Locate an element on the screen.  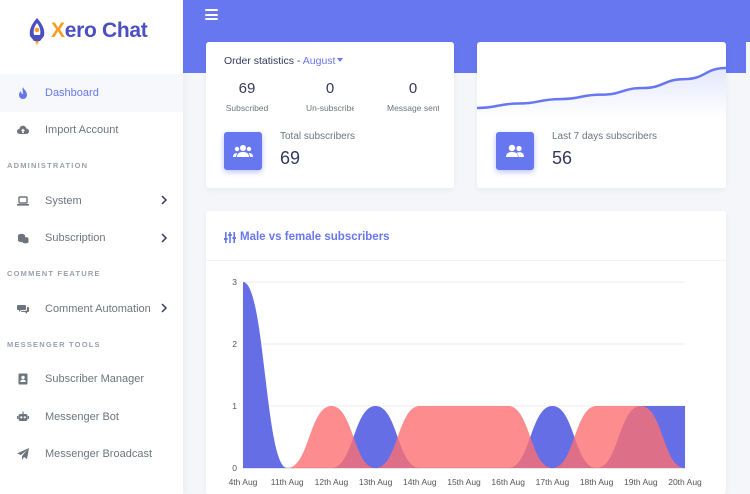
last7-subscribers-card: Last 7 days subscribers 56 is located at coordinates (601, 115).